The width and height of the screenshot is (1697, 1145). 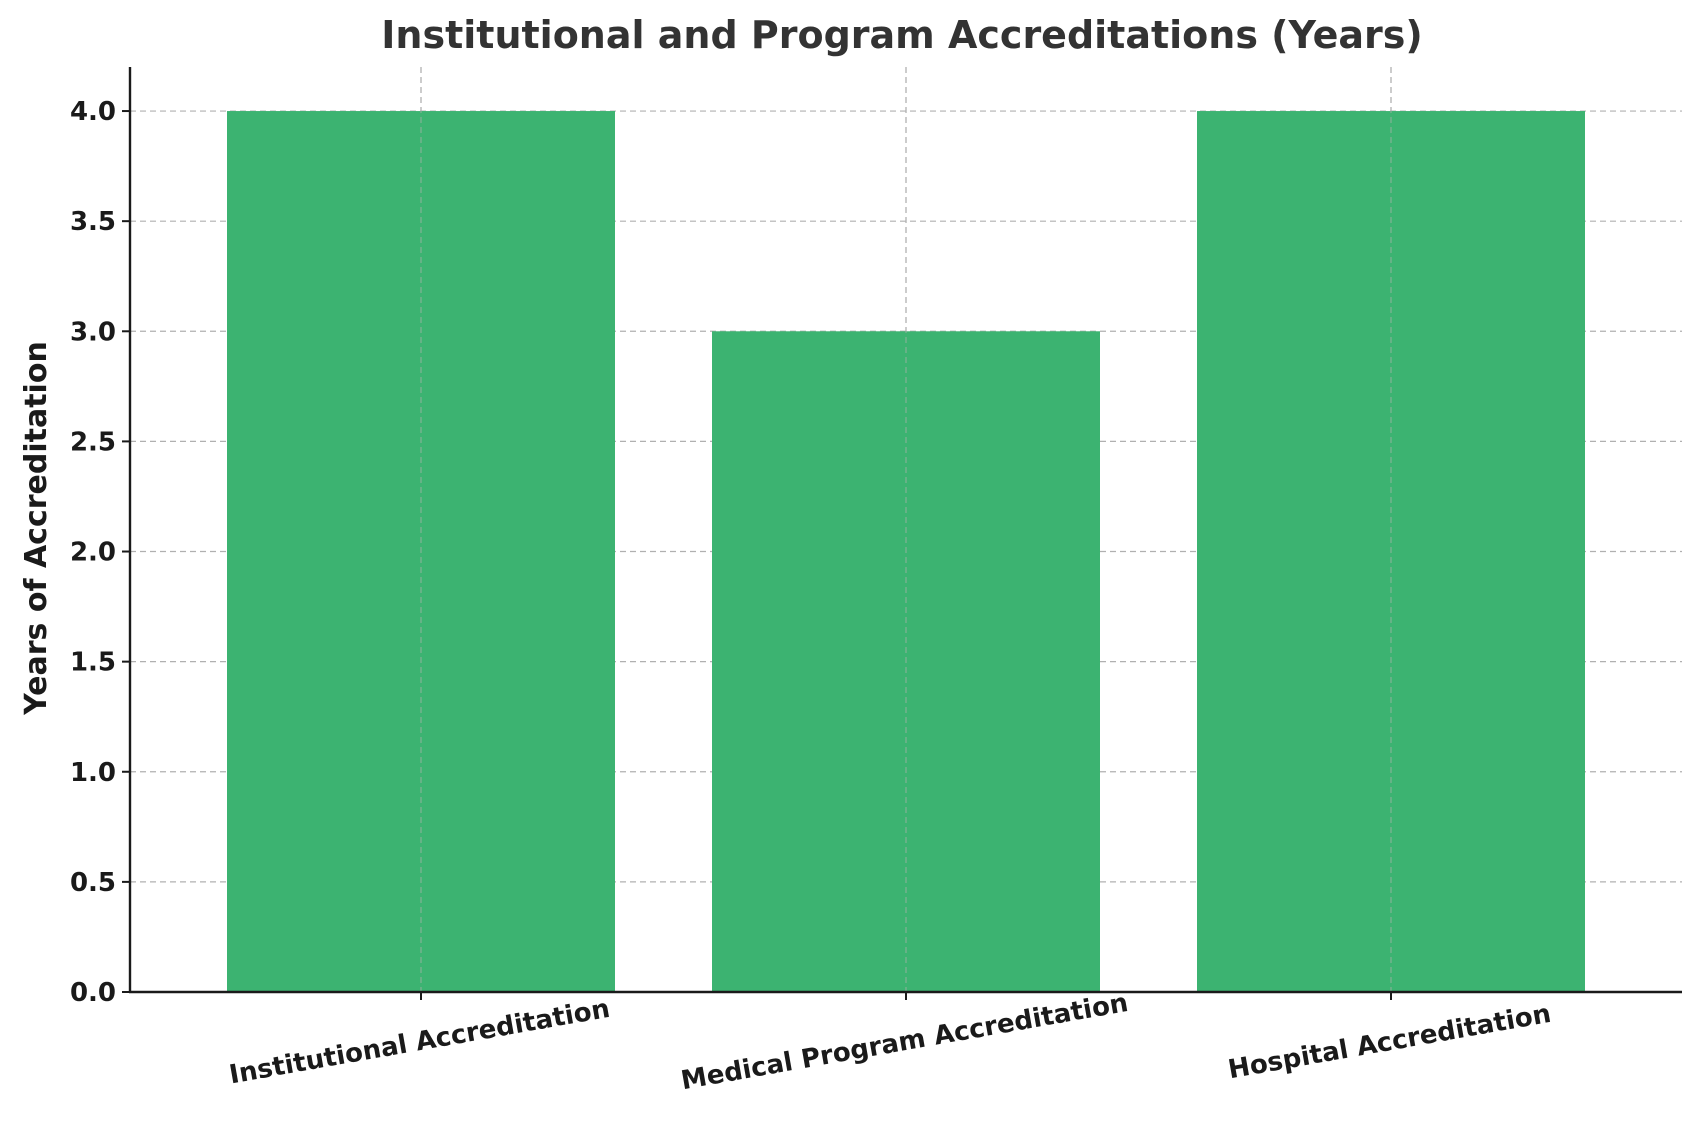 I want to click on y-tick-label: 0.5, so click(x=93, y=883).